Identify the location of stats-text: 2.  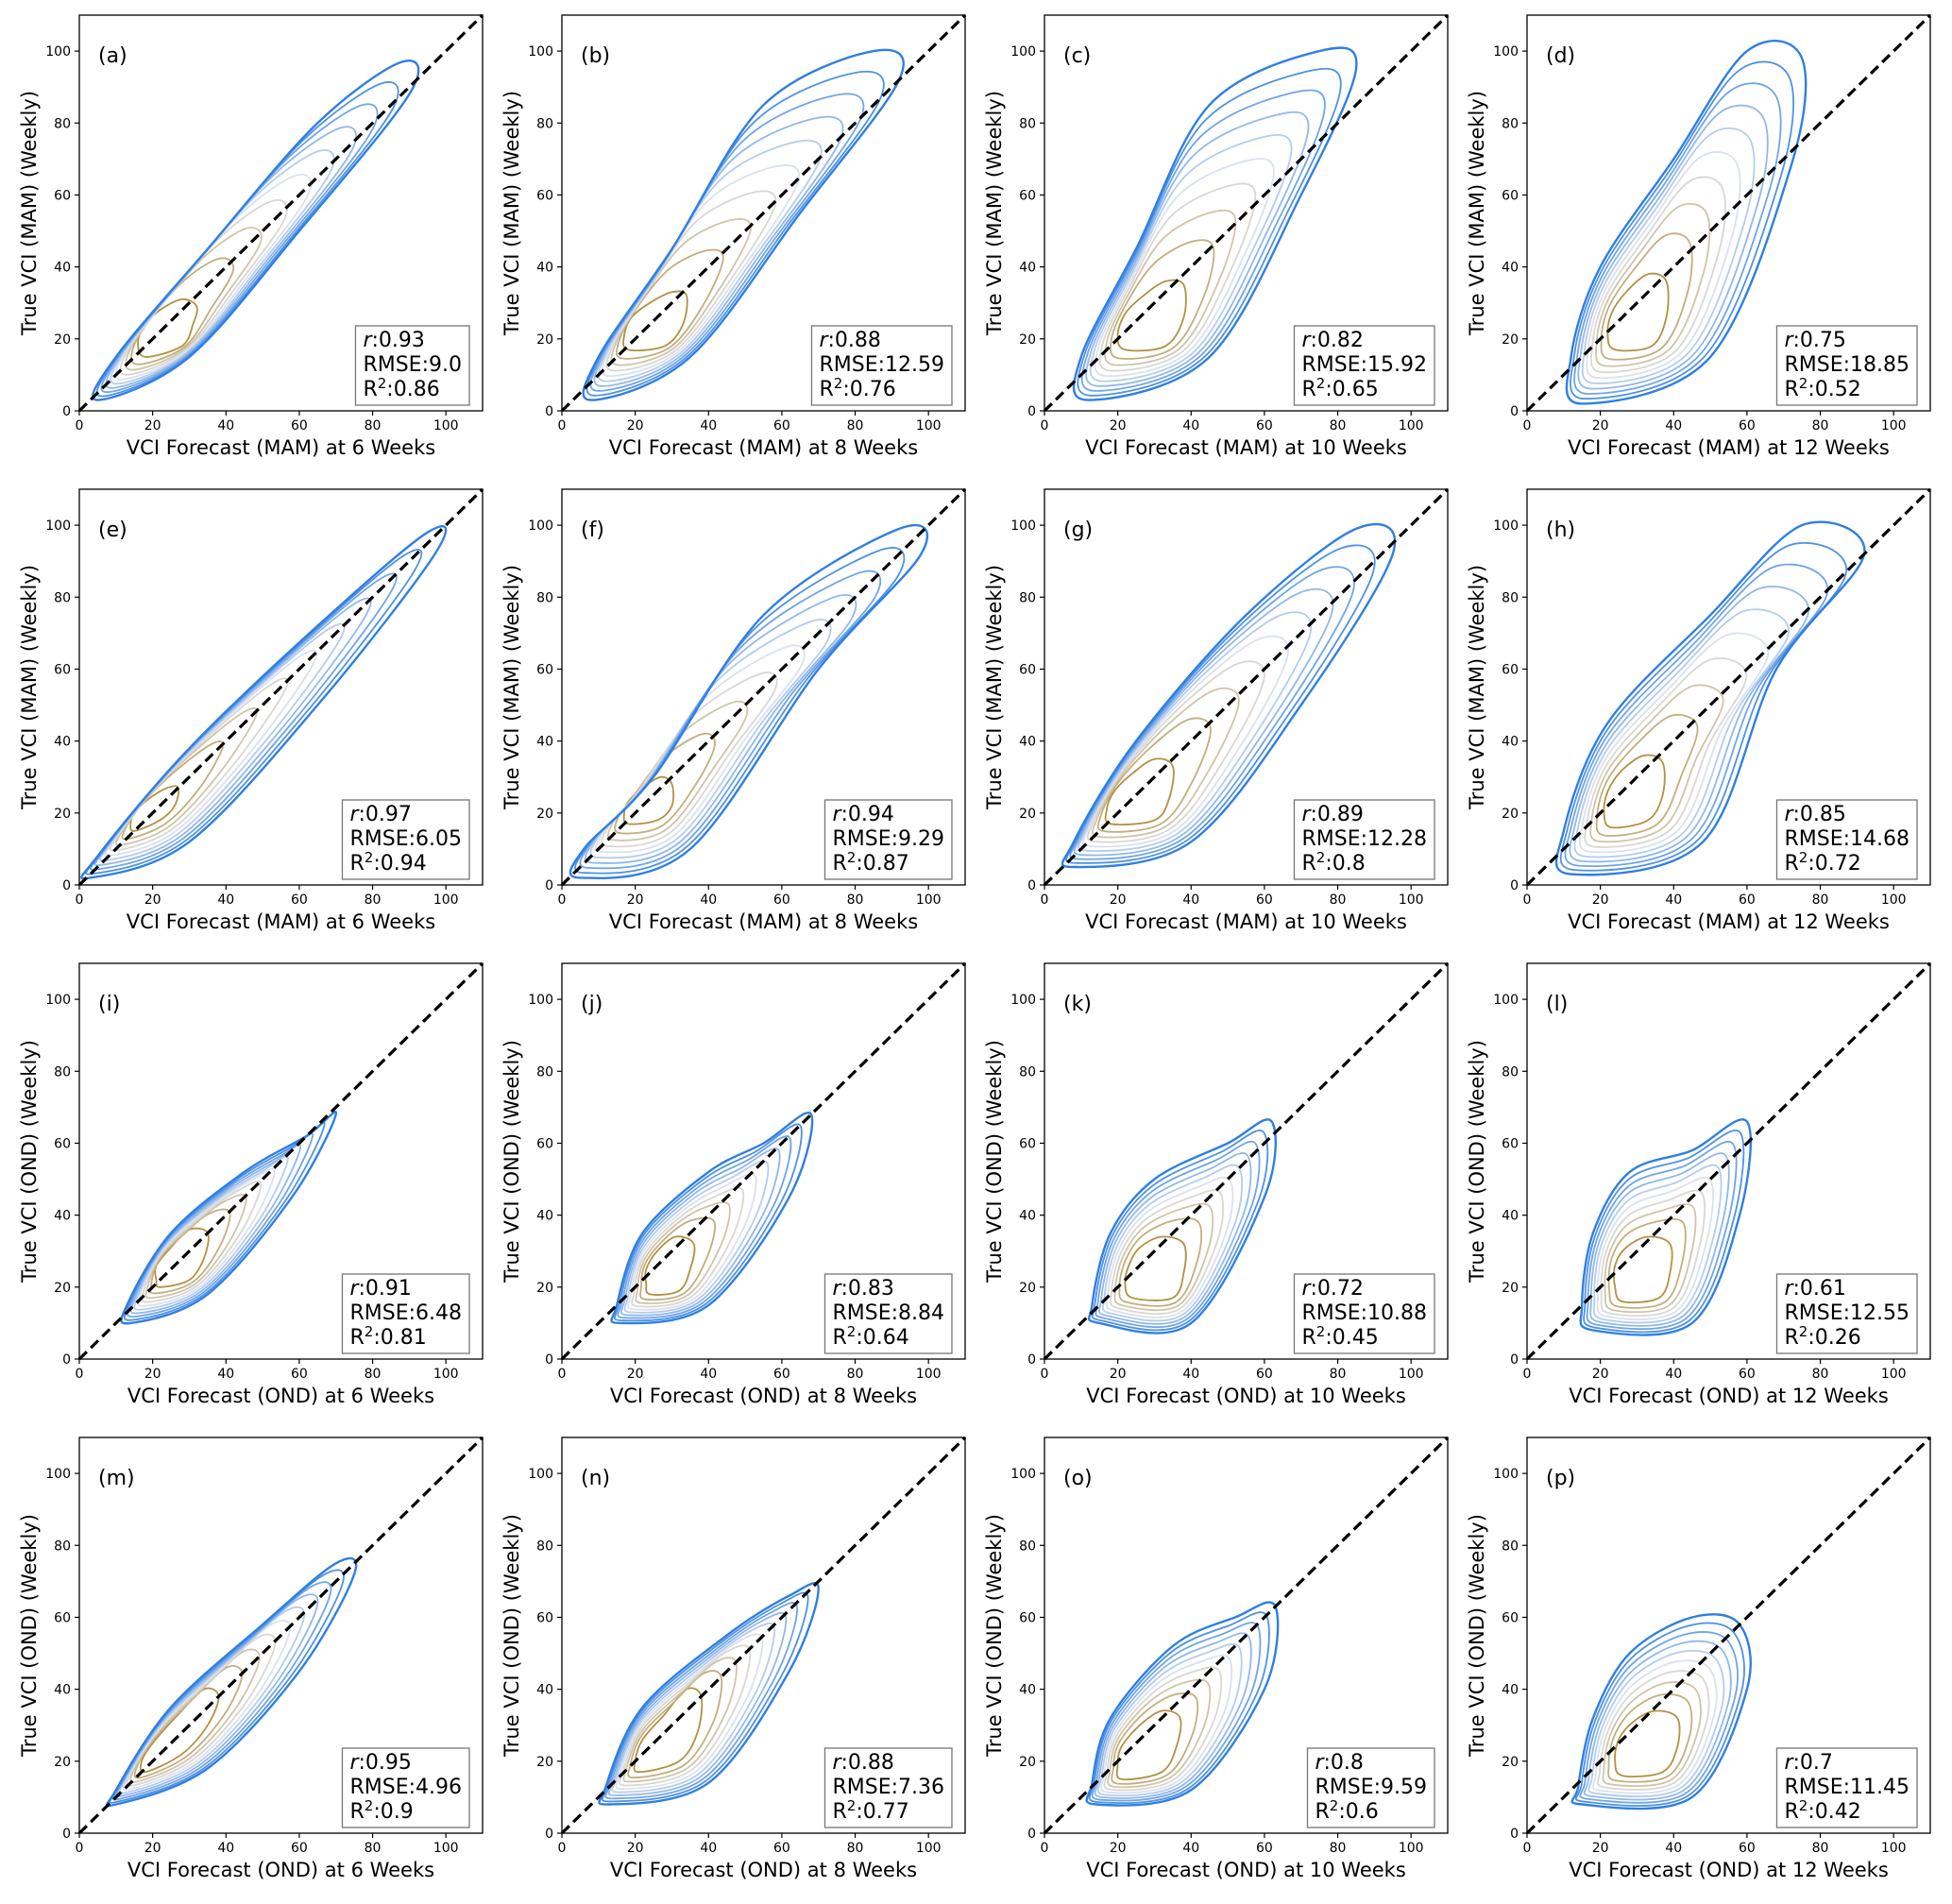
(382, 383).